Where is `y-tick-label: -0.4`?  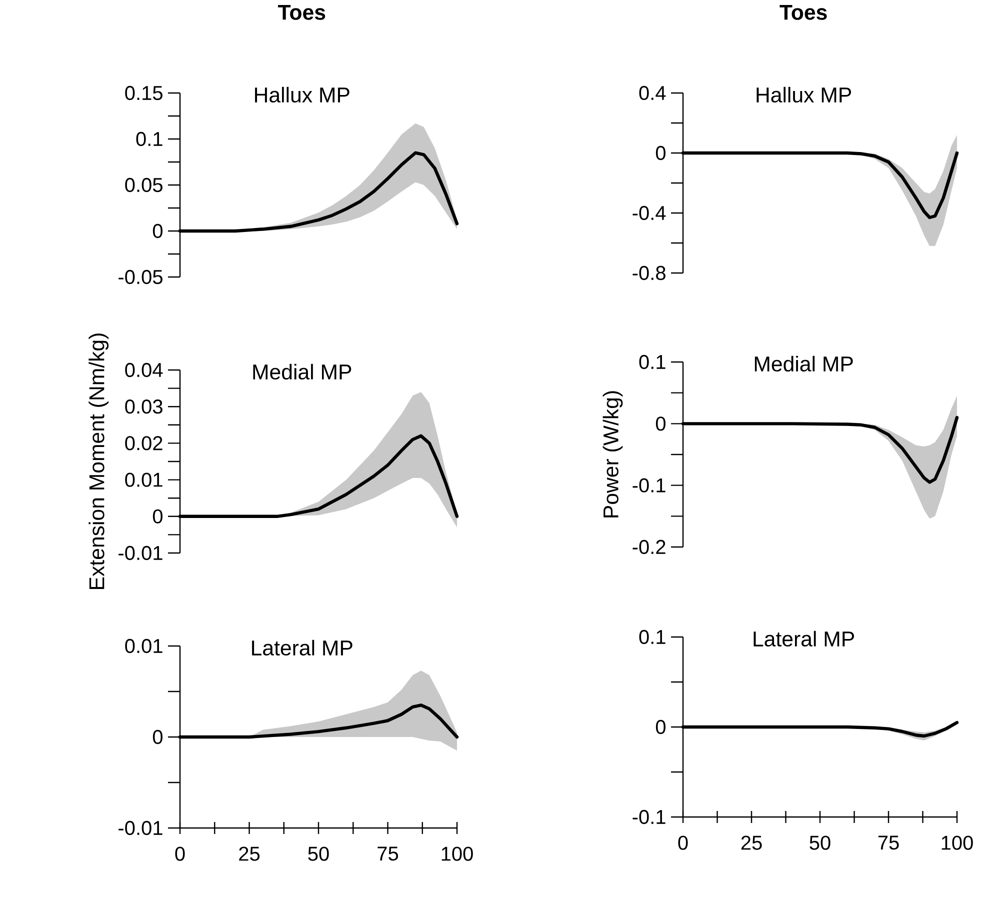
y-tick-label: -0.4 is located at coordinates (649, 213).